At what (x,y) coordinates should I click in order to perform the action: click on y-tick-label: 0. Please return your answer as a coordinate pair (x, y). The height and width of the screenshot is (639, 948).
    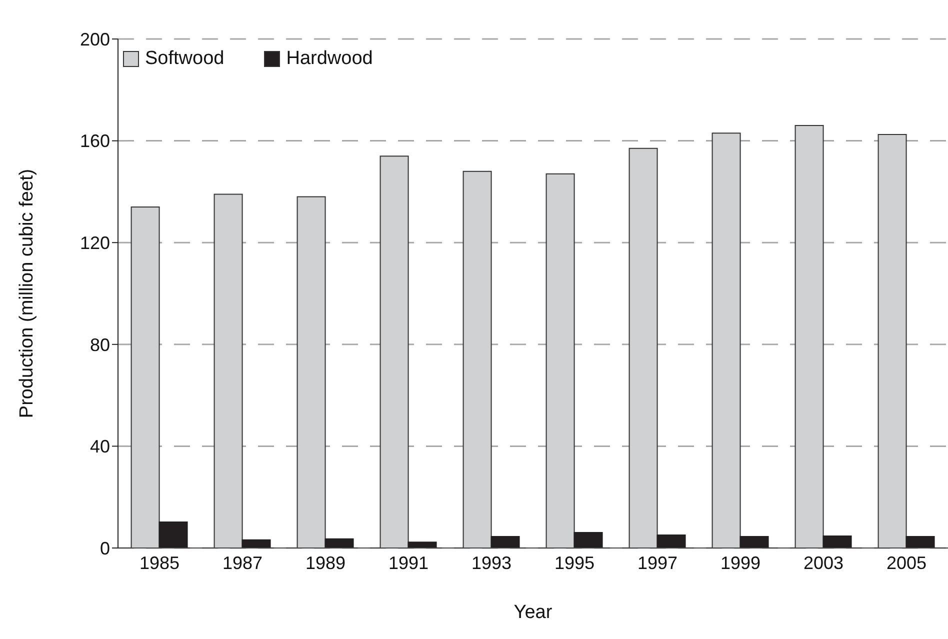
    Looking at the image, I should click on (105, 548).